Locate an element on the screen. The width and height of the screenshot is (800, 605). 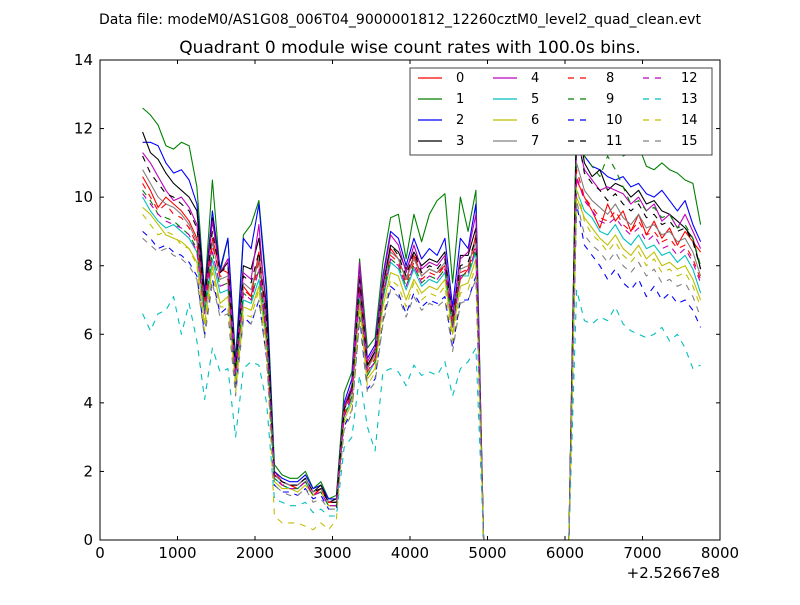
legend-label-12: 12 is located at coordinates (689, 78).